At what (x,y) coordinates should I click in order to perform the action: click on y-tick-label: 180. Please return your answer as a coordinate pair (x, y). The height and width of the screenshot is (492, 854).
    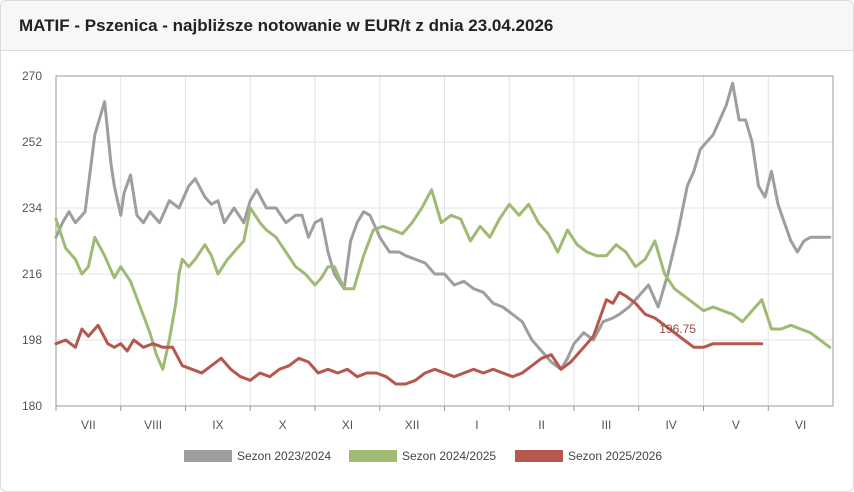
    Looking at the image, I should click on (32, 406).